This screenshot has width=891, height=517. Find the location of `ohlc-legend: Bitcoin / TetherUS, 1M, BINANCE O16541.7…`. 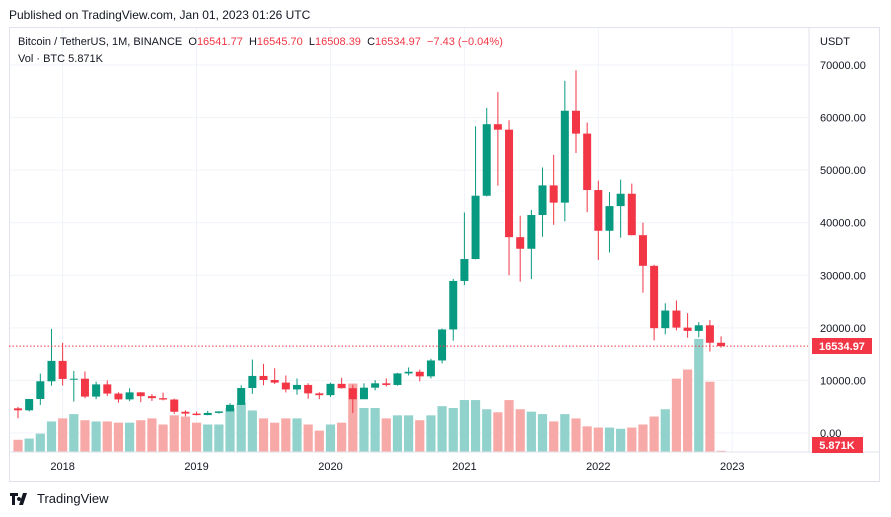

ohlc-legend: Bitcoin / TetherUS, 1M, BINANCE O16541.7… is located at coordinates (260, 42).